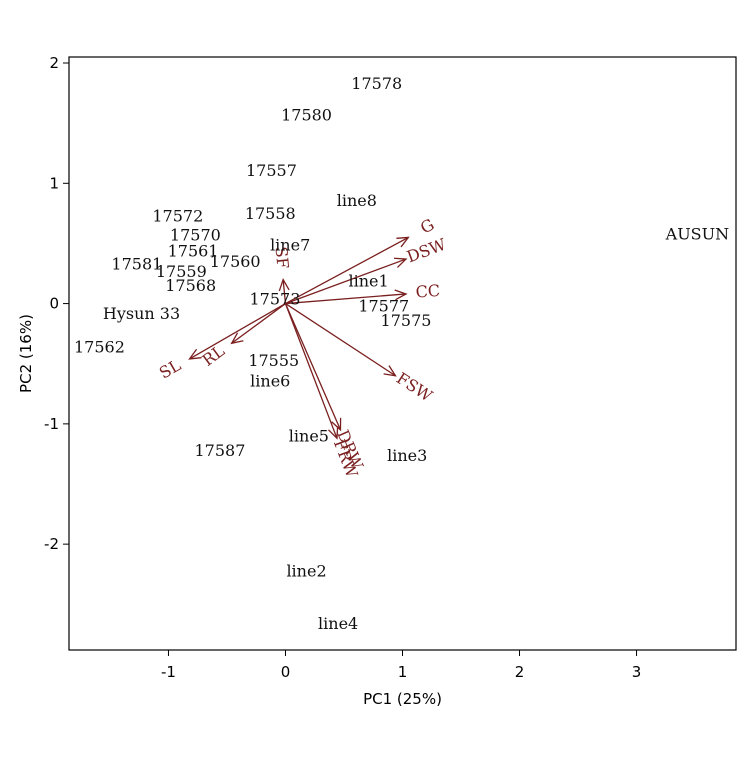 Image resolution: width=749 pixels, height=766 pixels. I want to click on vector-drw: DRW, so click(325, 388).